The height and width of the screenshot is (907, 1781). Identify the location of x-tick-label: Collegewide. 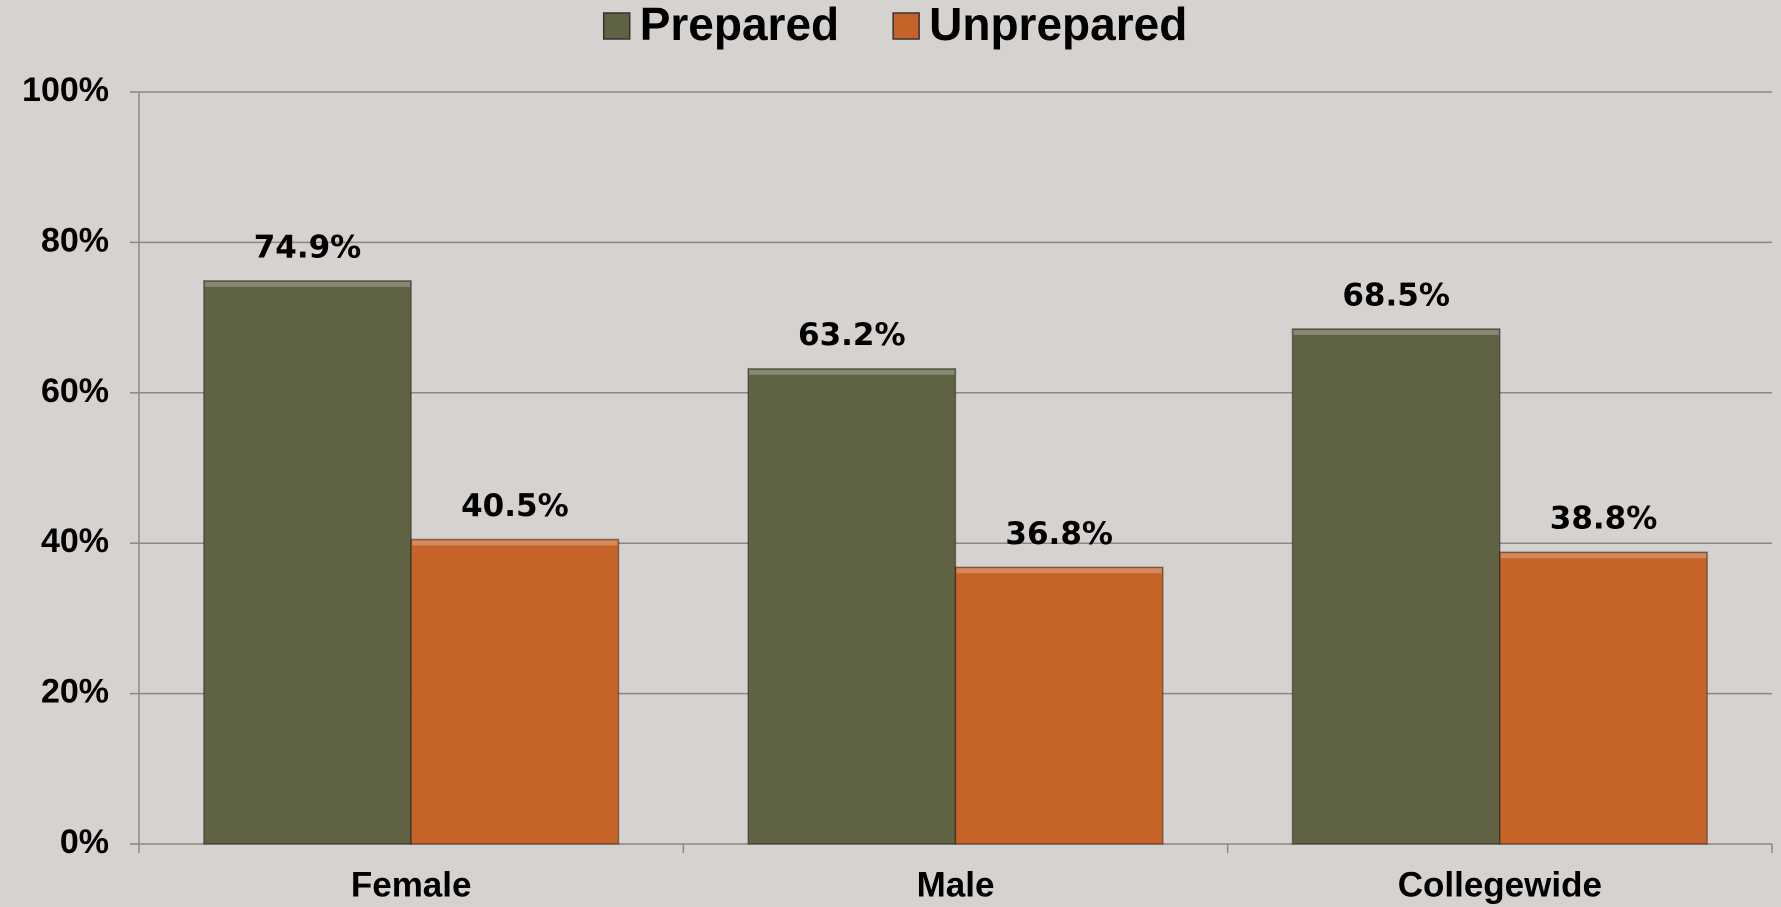
(1500, 884).